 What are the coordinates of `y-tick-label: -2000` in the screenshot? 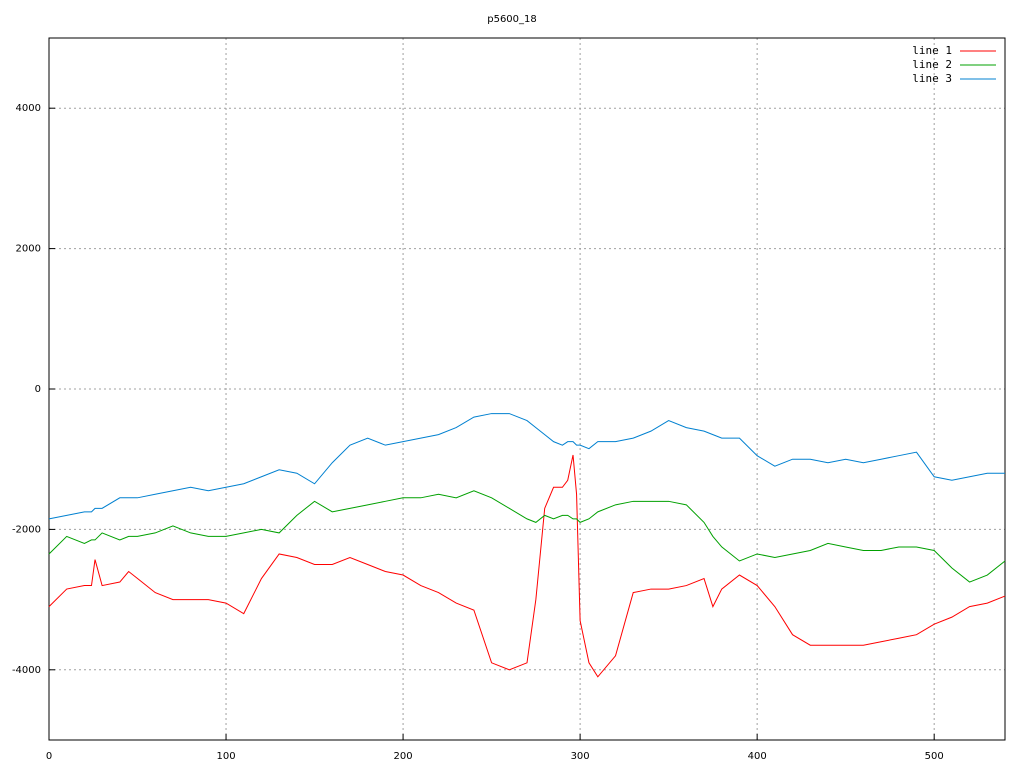 It's located at (26, 529).